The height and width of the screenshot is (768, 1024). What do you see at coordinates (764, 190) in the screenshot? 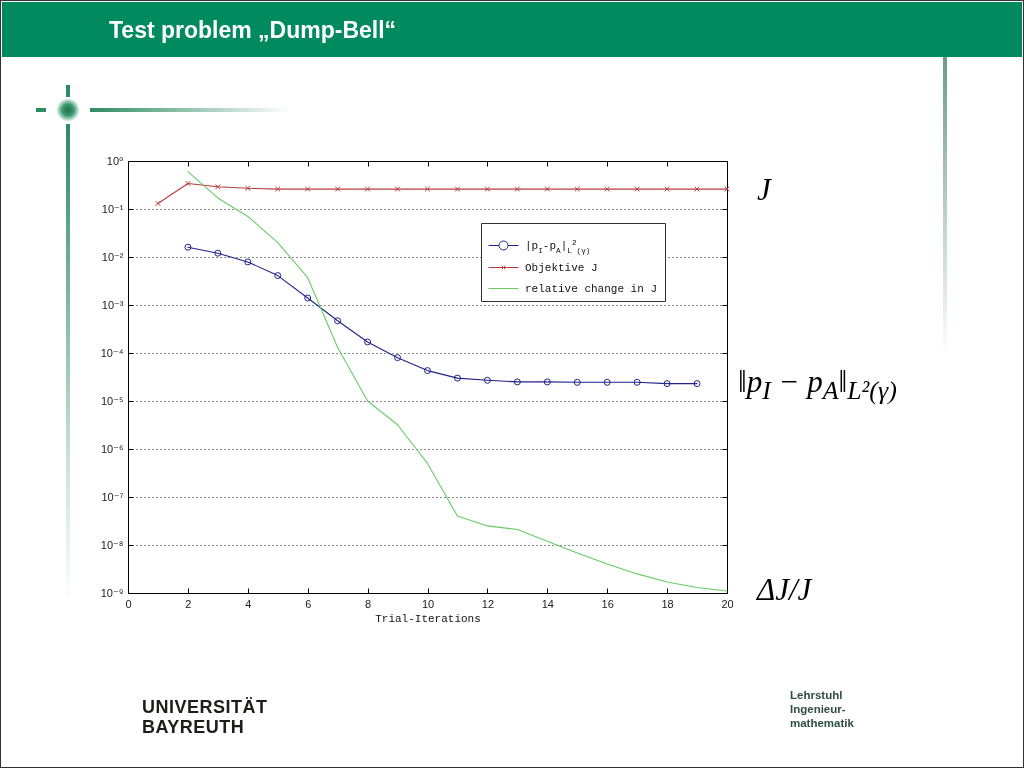
I see `text: J` at bounding box center [764, 190].